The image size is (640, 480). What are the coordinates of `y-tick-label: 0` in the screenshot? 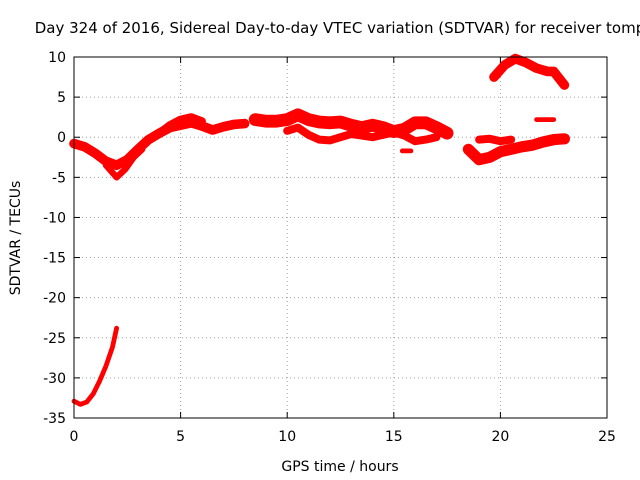 It's located at (61, 138).